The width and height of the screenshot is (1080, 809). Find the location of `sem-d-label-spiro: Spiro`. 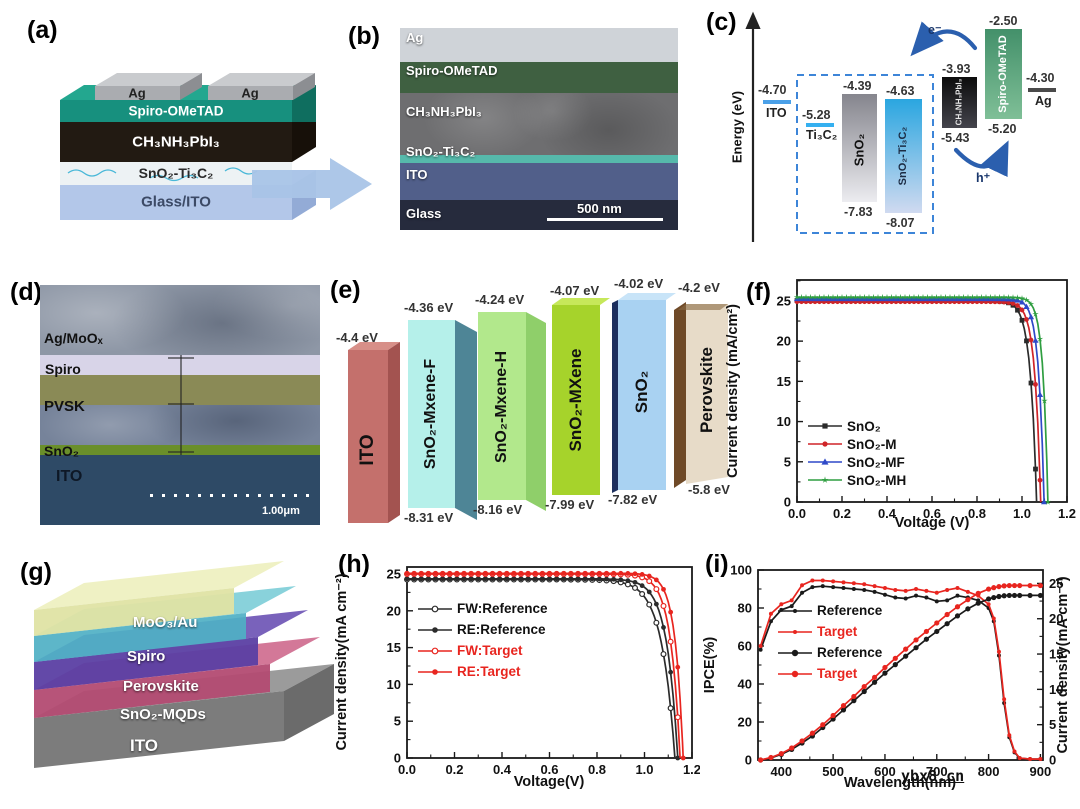

sem-d-label-spiro: Spiro is located at coordinates (63, 369).